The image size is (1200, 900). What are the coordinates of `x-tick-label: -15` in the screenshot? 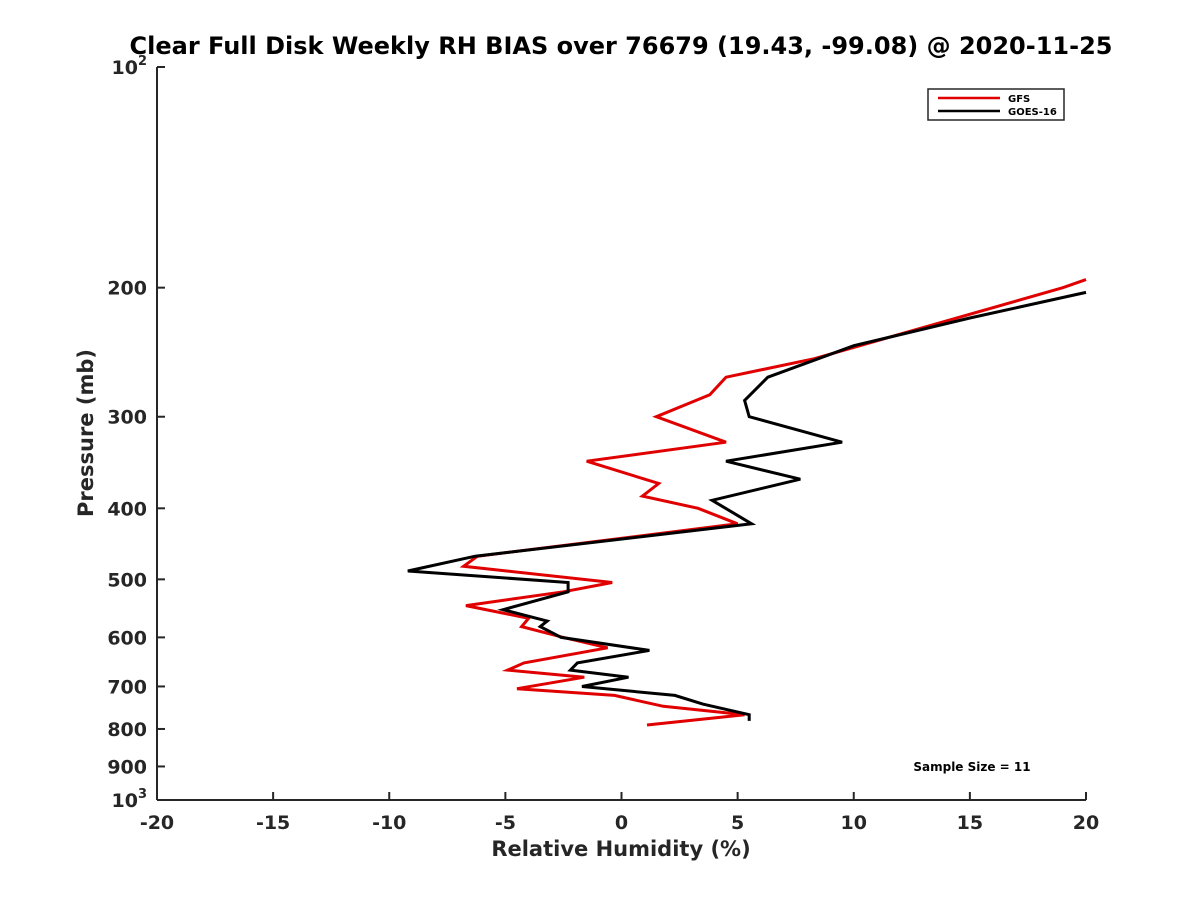 It's located at (273, 823).